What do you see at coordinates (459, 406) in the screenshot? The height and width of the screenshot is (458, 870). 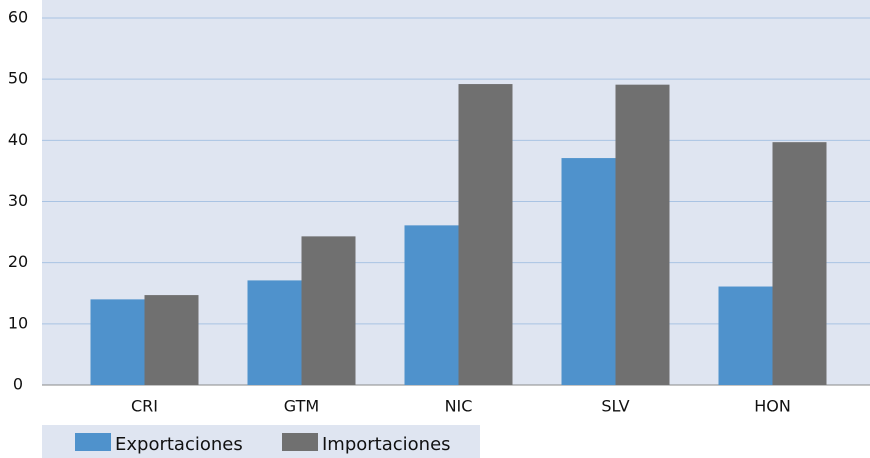 I see `x-tick-label: NIC` at bounding box center [459, 406].